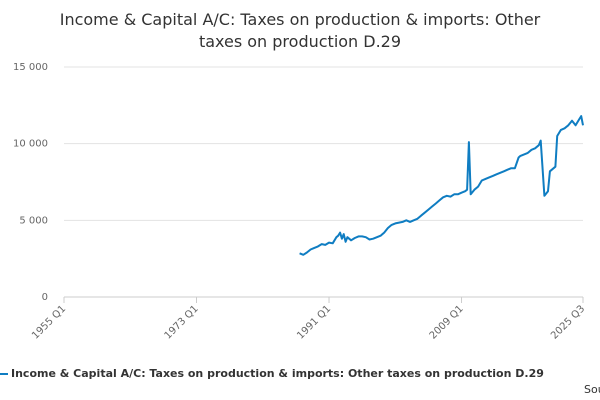 The width and height of the screenshot is (600, 400). What do you see at coordinates (314, 322) in the screenshot?
I see `x-tick-label: 1991 Q1` at bounding box center [314, 322].